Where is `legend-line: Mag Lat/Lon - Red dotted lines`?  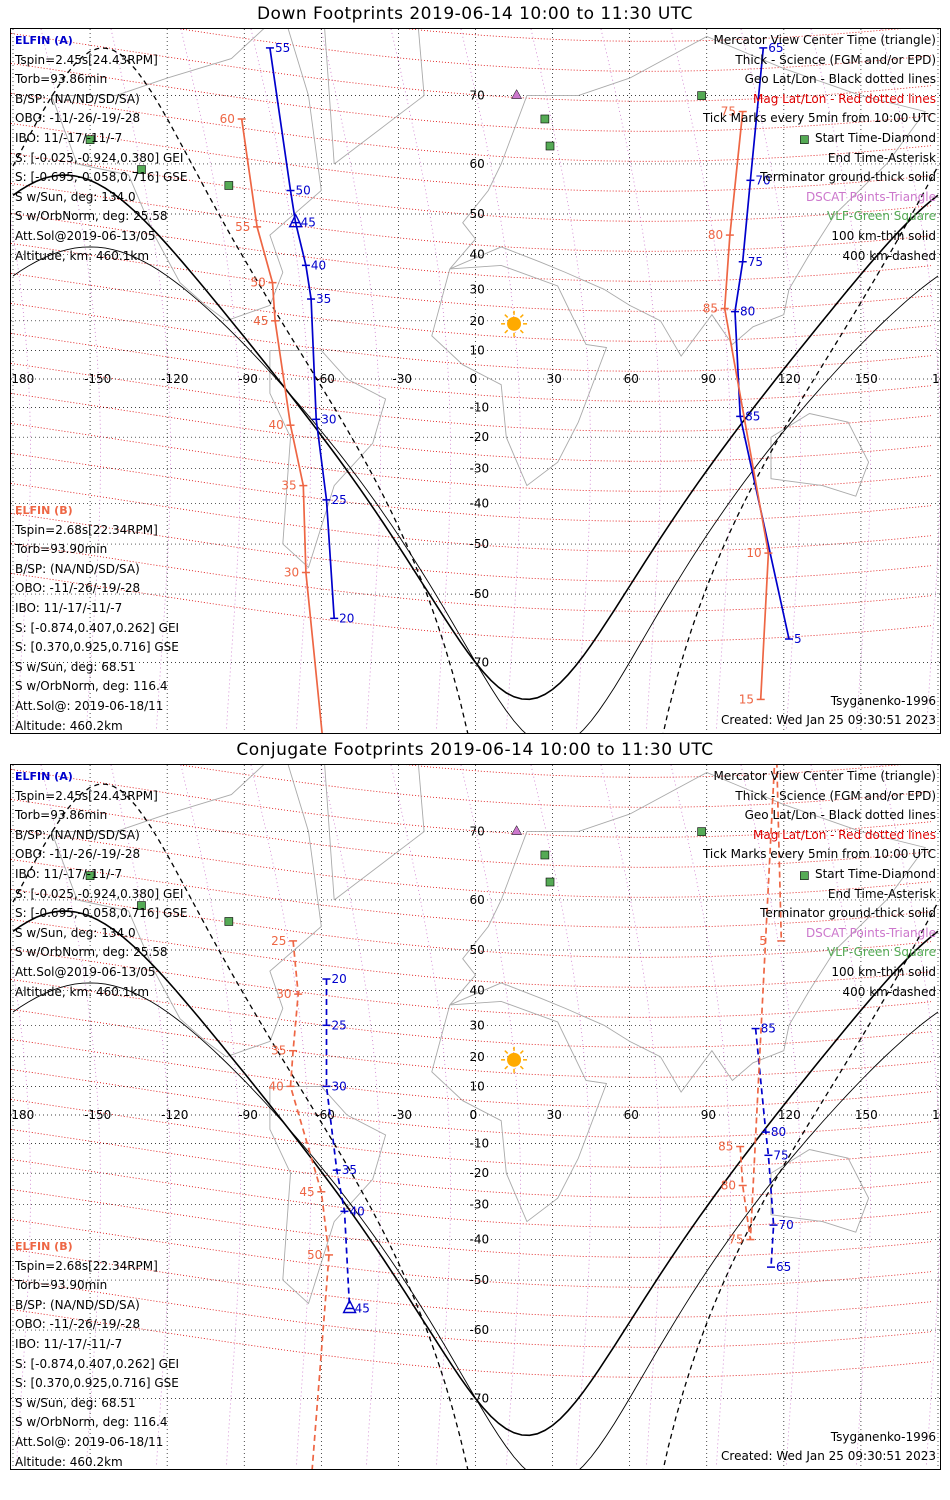 legend-line: Mag Lat/Lon - Red dotted lines is located at coordinates (844, 98).